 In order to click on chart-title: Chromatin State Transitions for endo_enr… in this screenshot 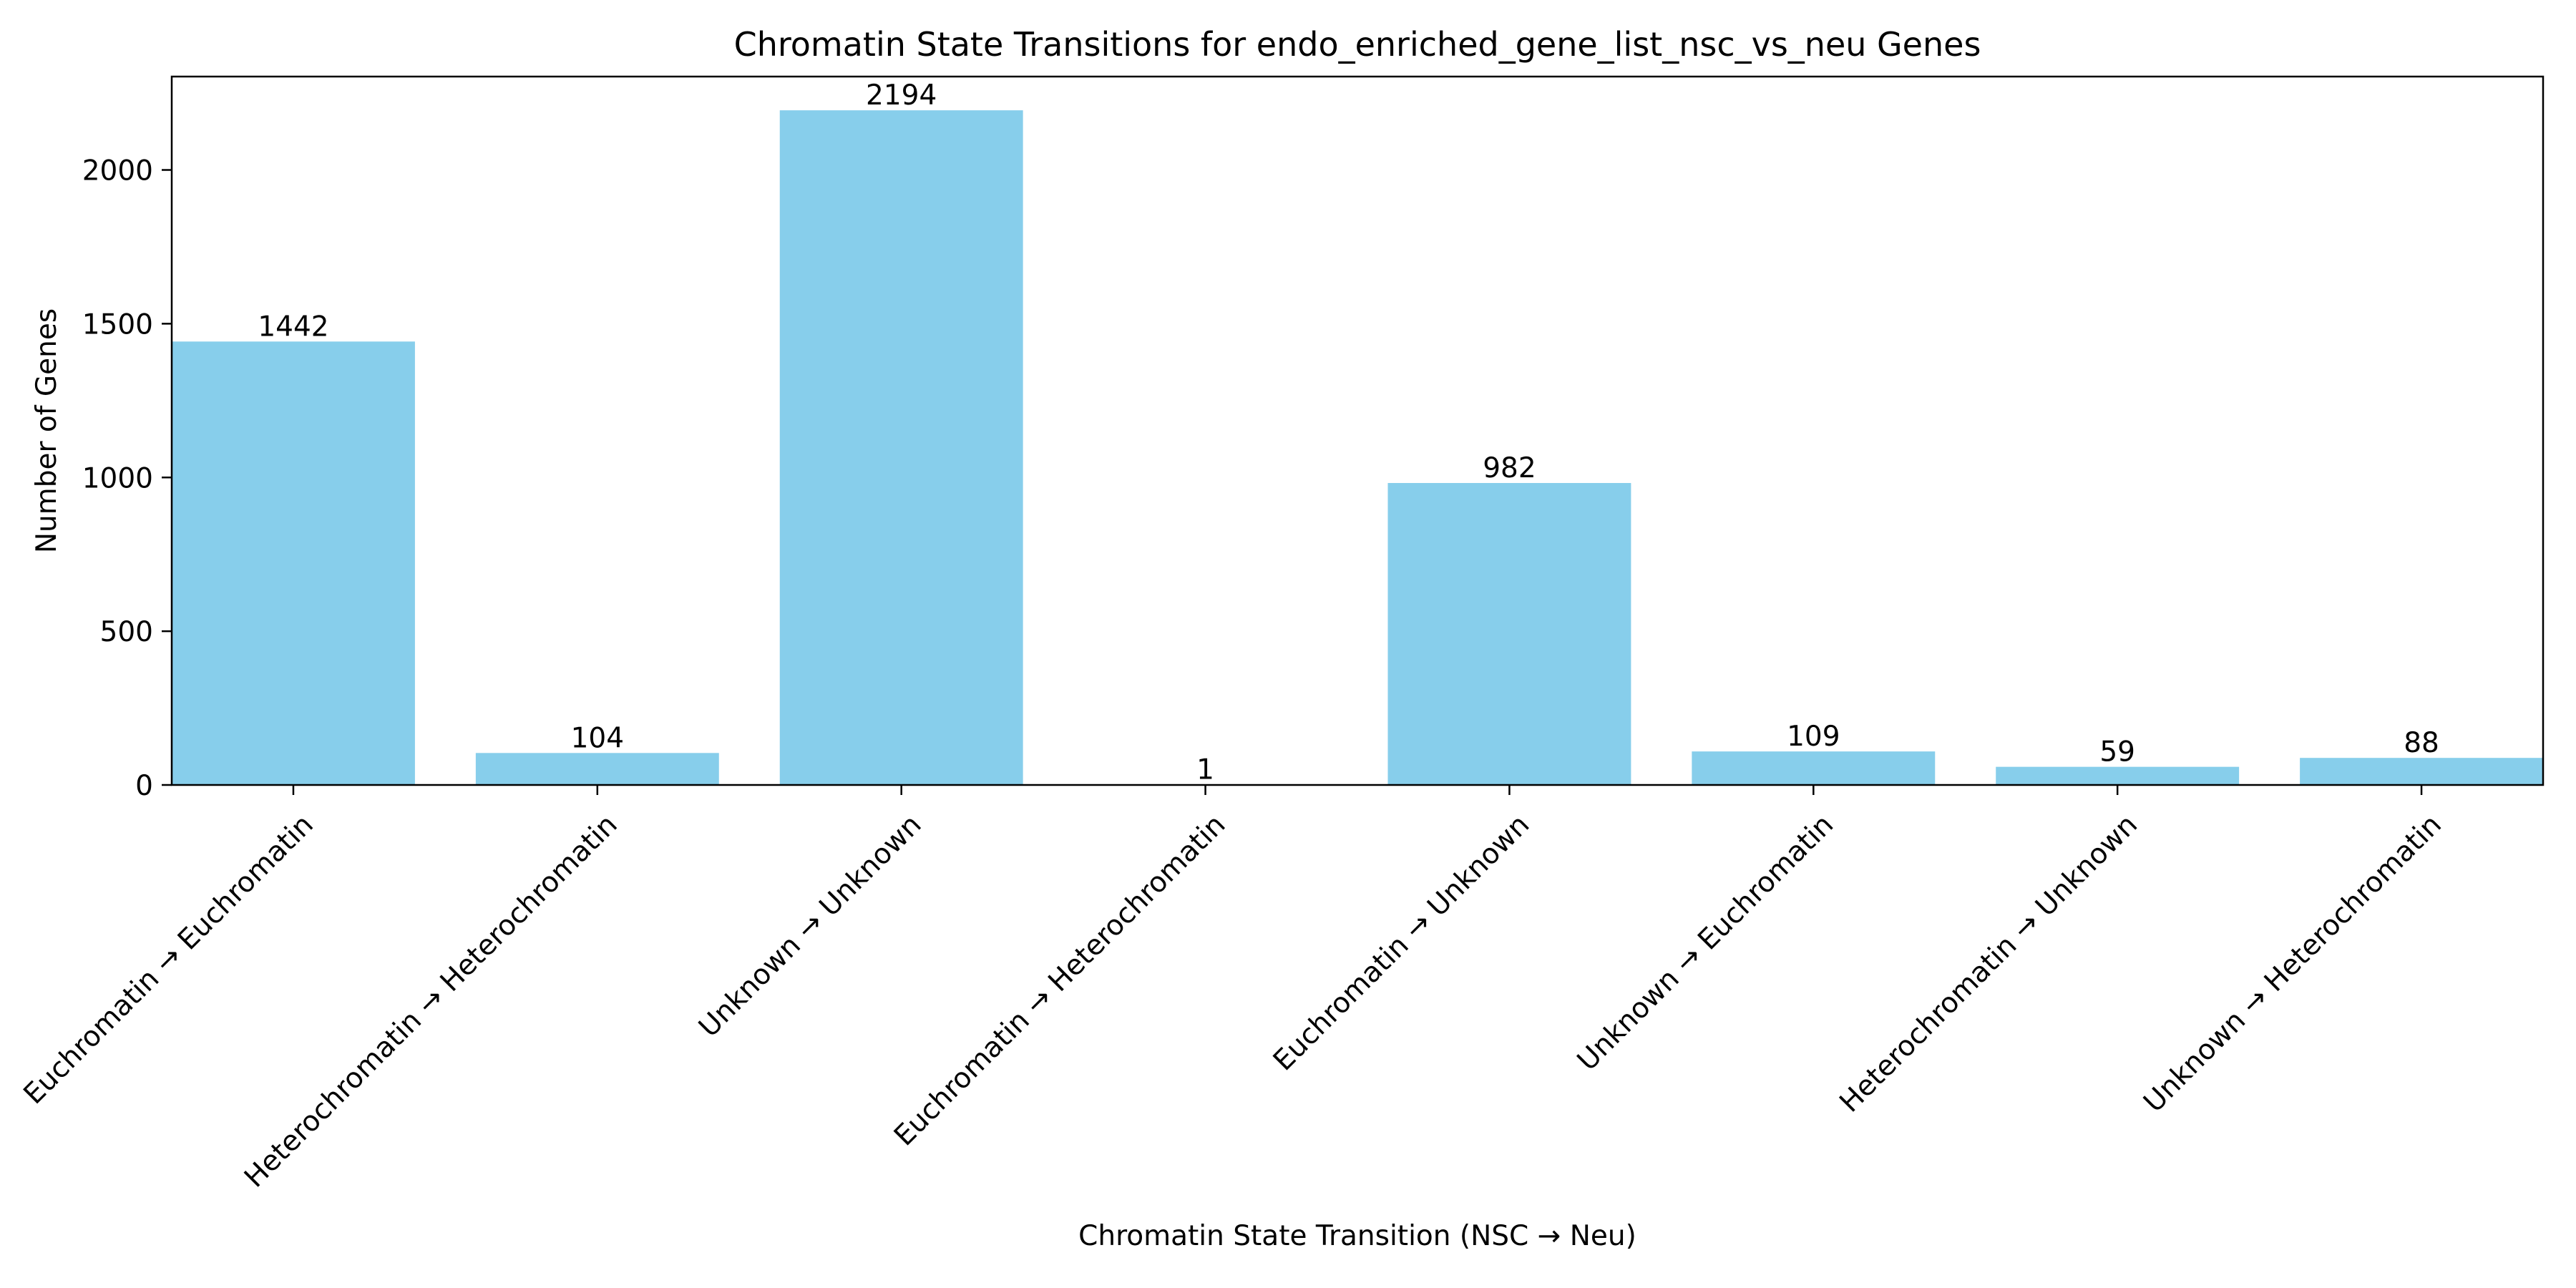, I will do `click(1357, 44)`.